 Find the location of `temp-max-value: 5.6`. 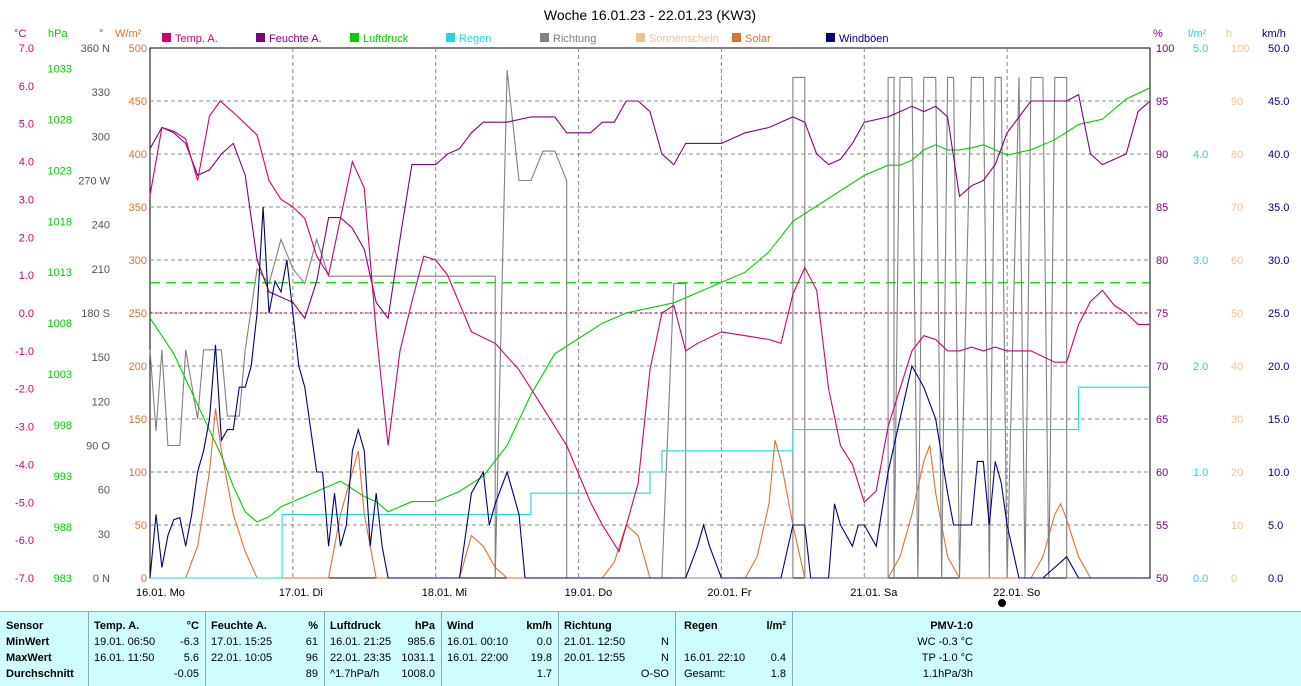

temp-max-value: 5.6 is located at coordinates (191, 658).